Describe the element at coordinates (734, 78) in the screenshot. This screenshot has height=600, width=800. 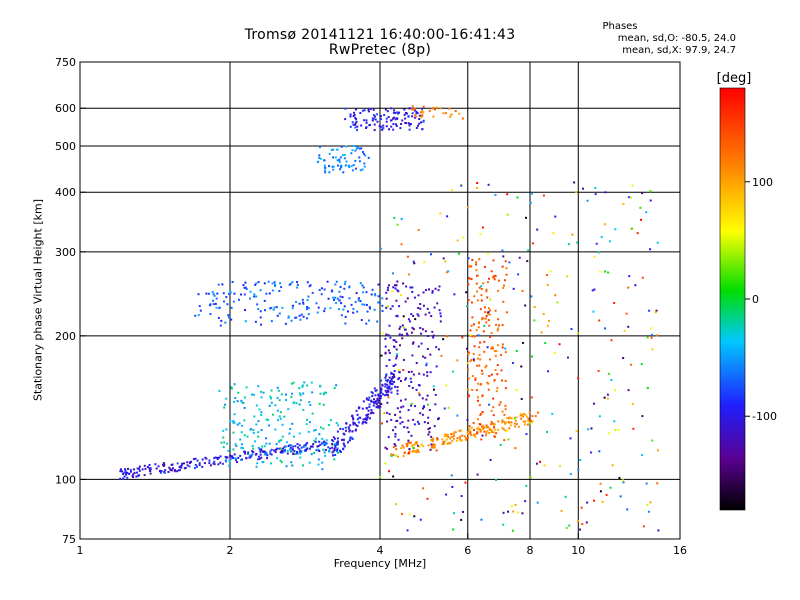
I see `colorbar-label: [deg]` at that location.